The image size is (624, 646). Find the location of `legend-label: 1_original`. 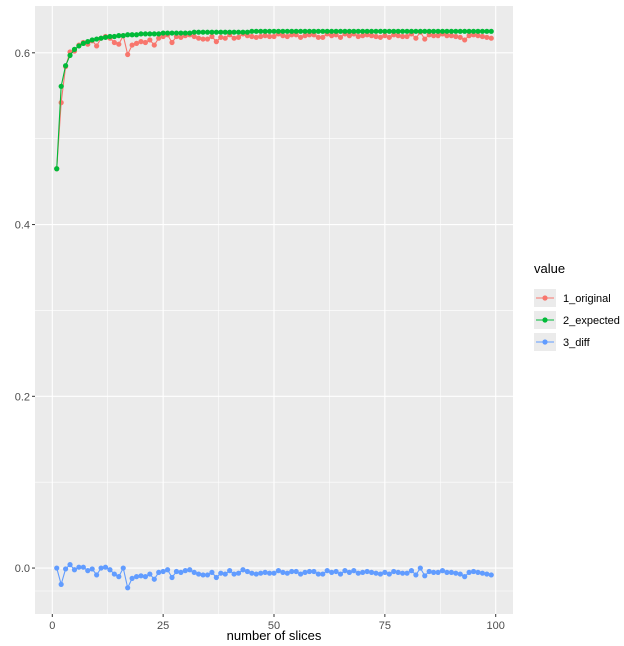

legend-label: 1_original is located at coordinates (587, 299).